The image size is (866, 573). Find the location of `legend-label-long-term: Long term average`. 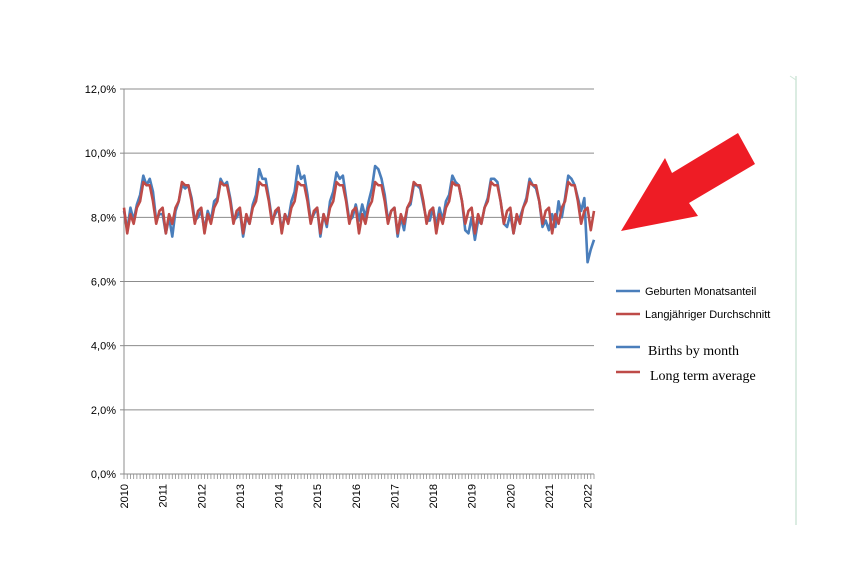

legend-label-long-term: Long term average is located at coordinates (703, 376).